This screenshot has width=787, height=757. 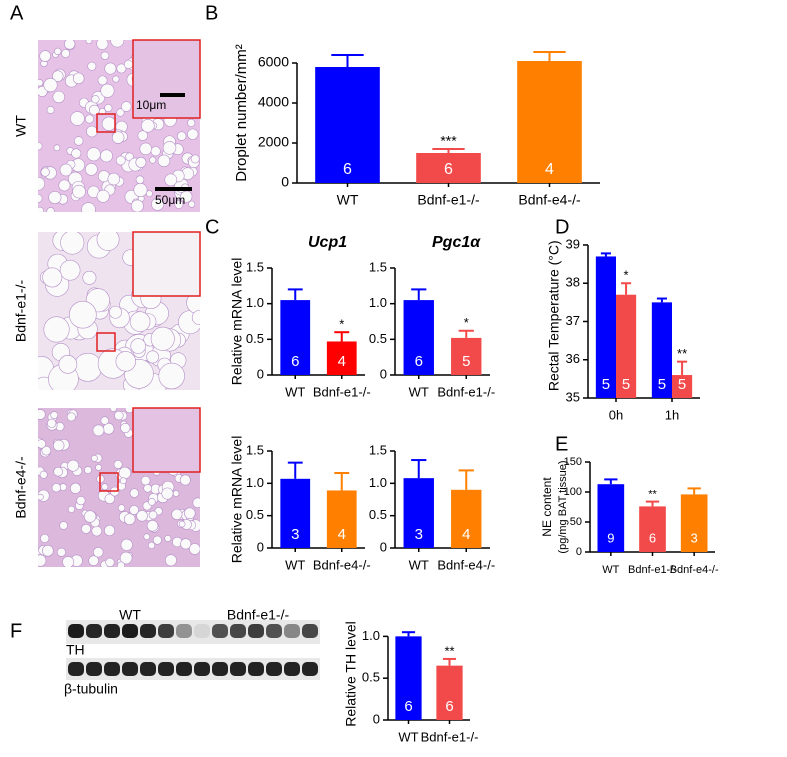 I want to click on x-tick-label: Bdnf-e1-/-, so click(x=342, y=391).